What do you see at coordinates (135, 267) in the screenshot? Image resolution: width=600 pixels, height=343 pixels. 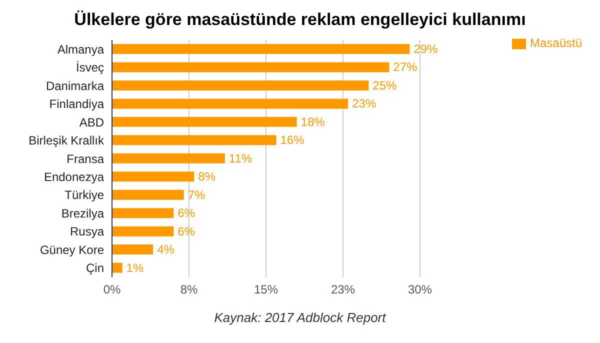 I see `data-label: 1%` at bounding box center [135, 267].